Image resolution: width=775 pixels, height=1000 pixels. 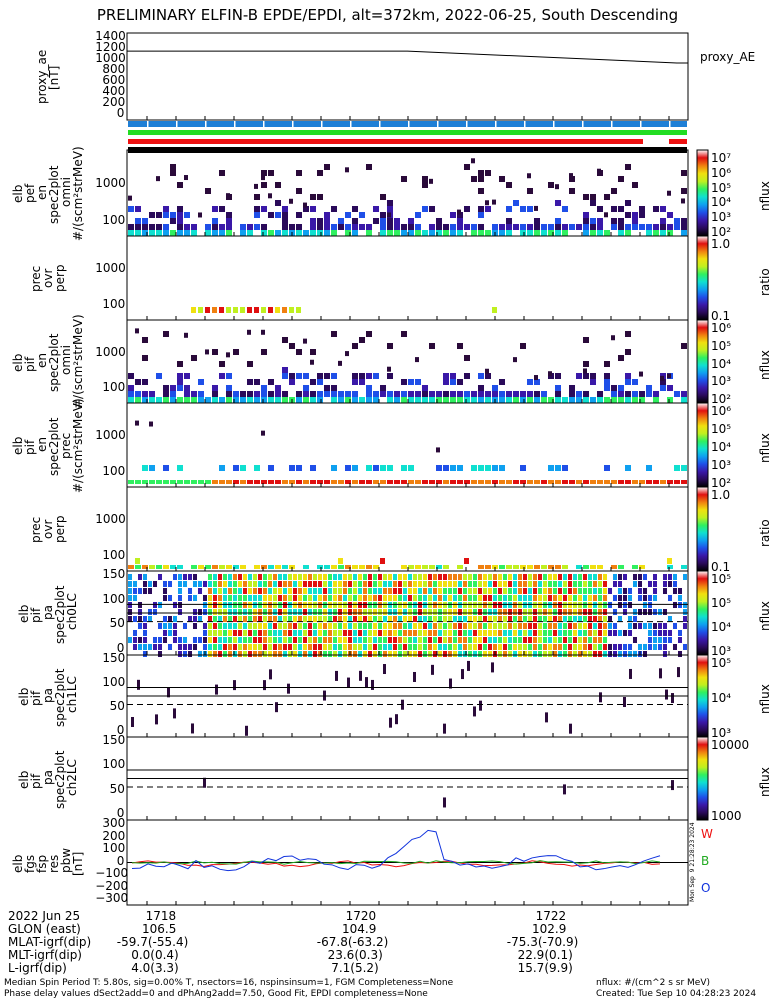 I want to click on y-tick-label: 400, so click(x=114, y=91).